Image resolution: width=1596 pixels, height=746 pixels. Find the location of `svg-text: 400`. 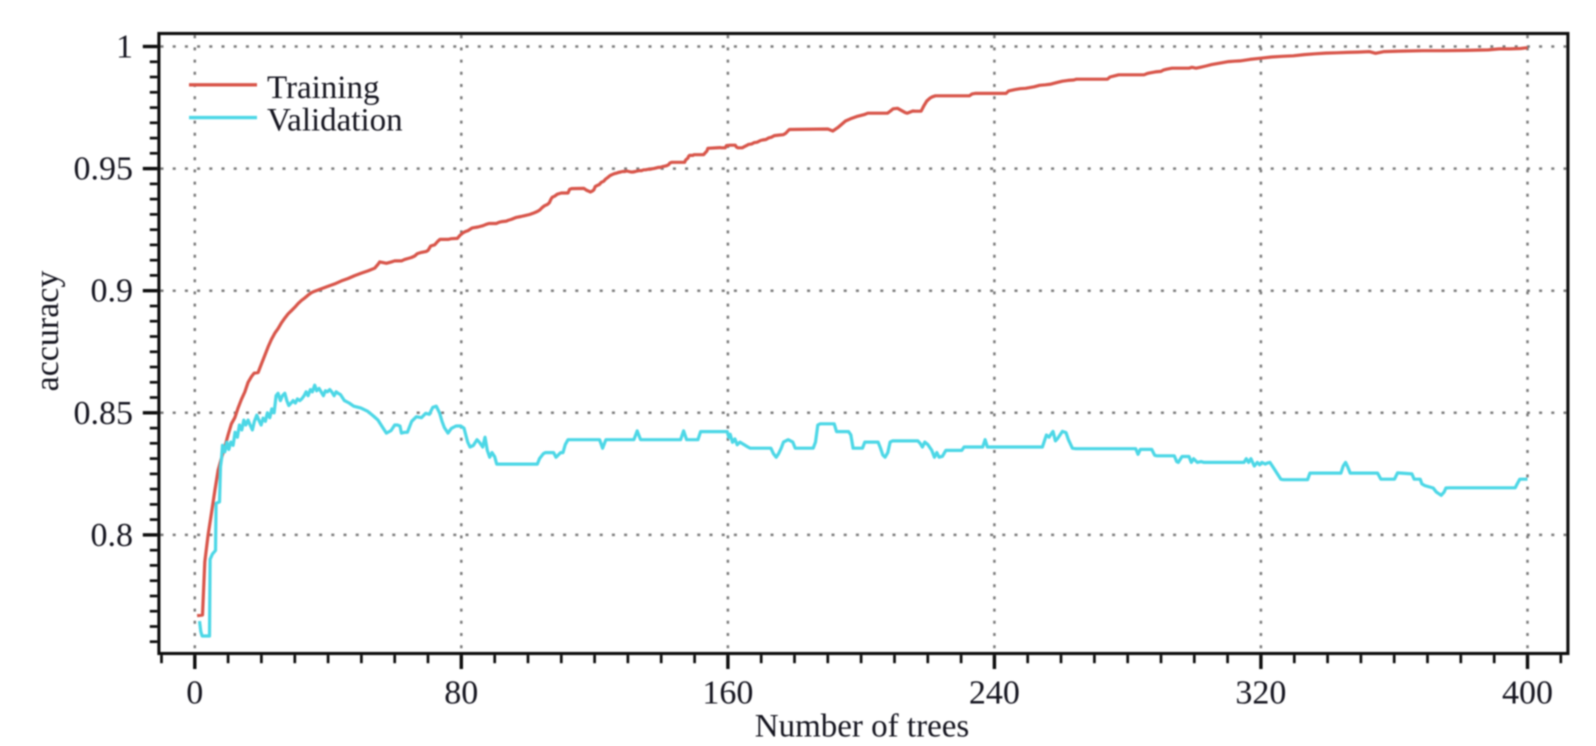

svg-text: 400 is located at coordinates (1527, 693).